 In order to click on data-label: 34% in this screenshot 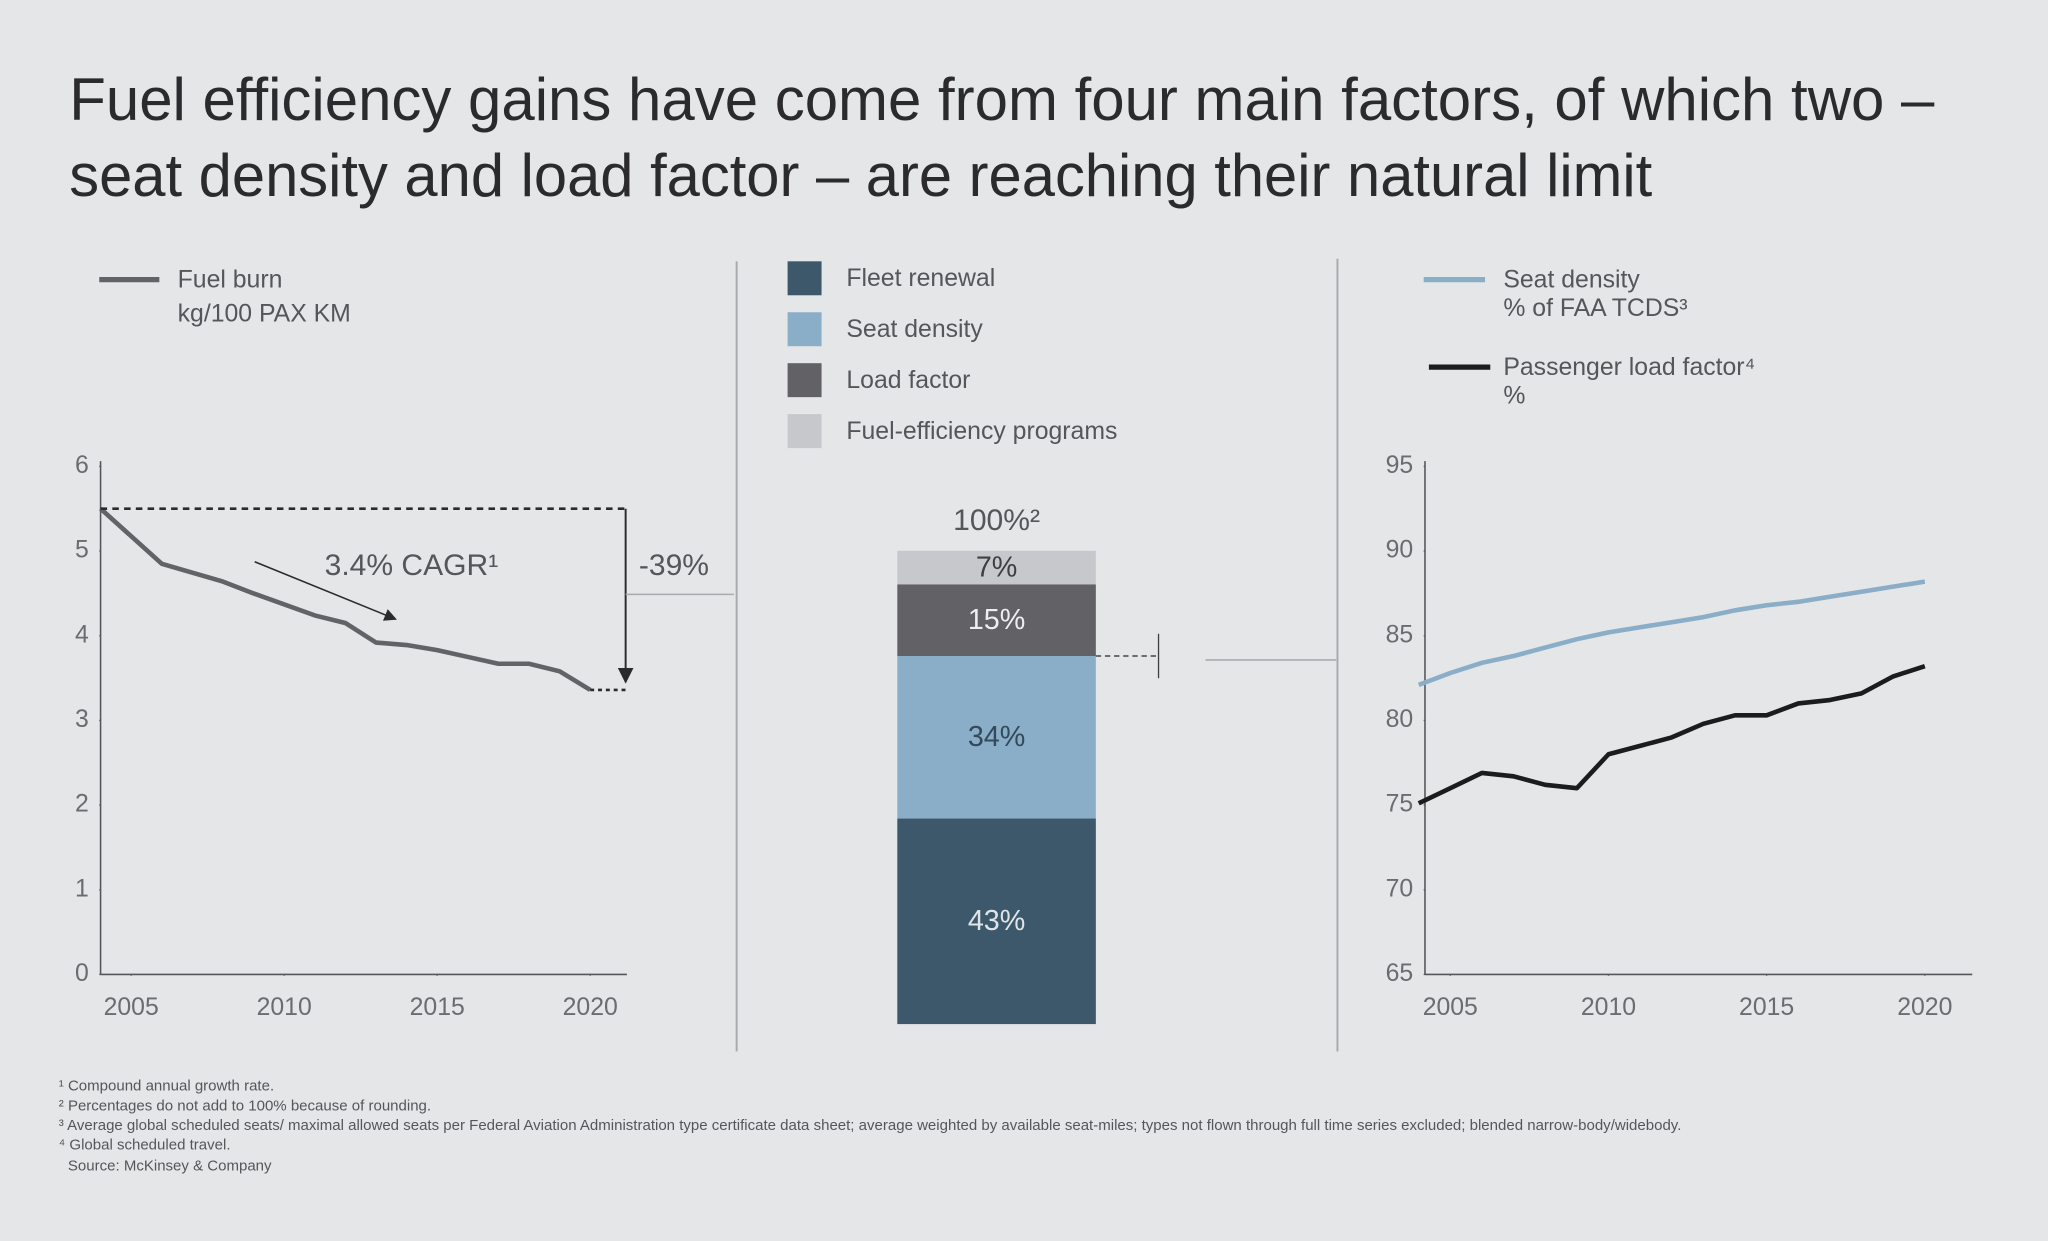, I will do `click(996, 737)`.